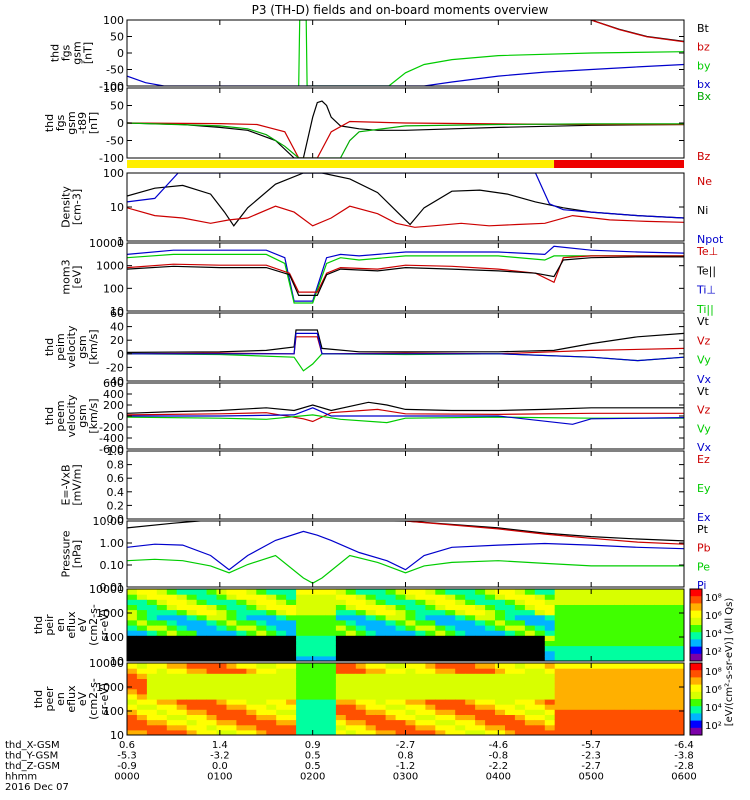  What do you see at coordinates (71, 415) in the screenshot?
I see `y-axis-label: velocity` at bounding box center [71, 415].